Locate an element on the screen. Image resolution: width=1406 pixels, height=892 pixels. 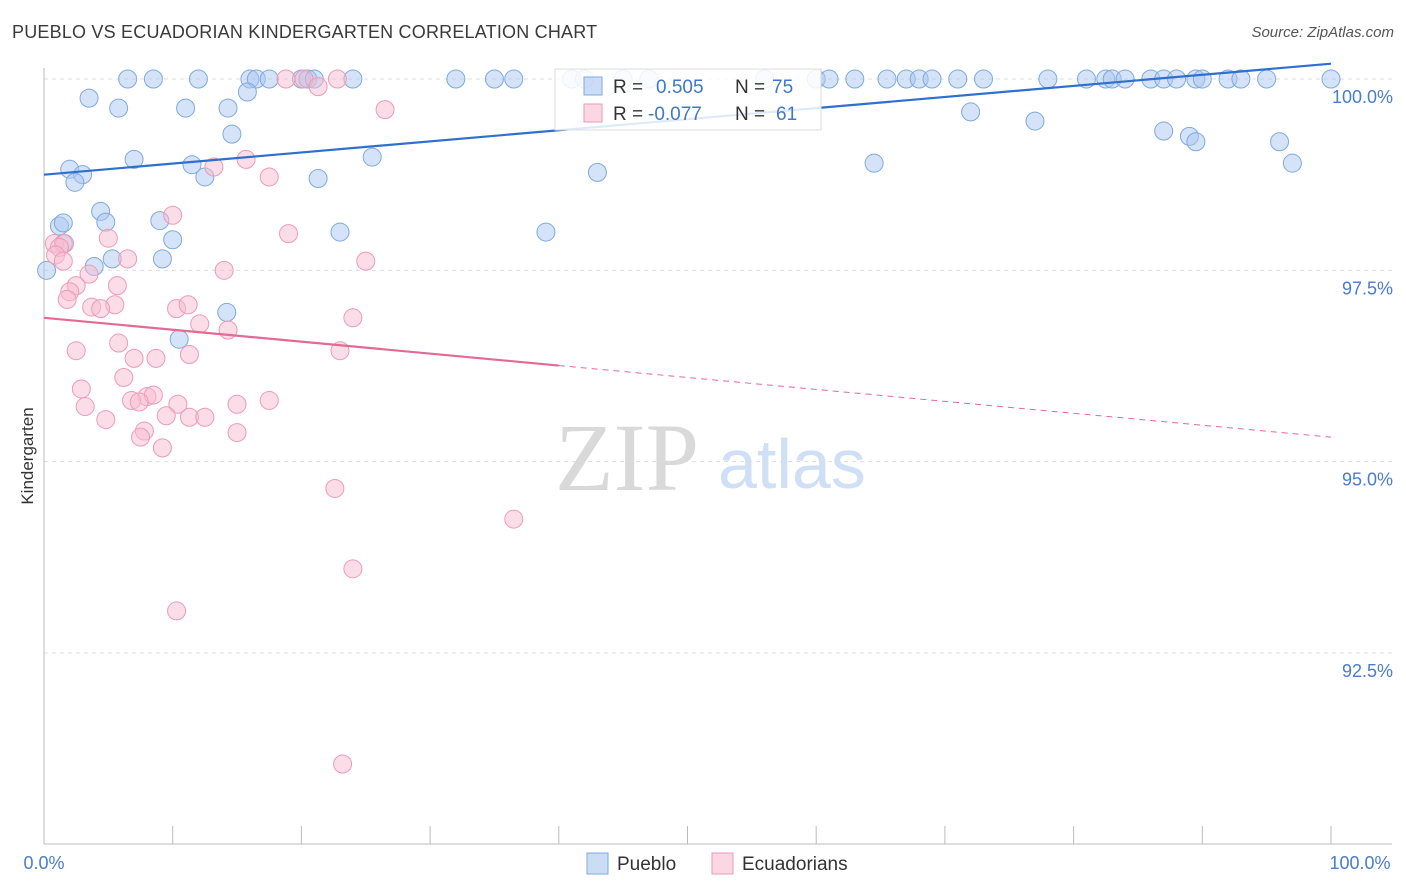
y-tick-label: 92.5% is located at coordinates (1367, 671).